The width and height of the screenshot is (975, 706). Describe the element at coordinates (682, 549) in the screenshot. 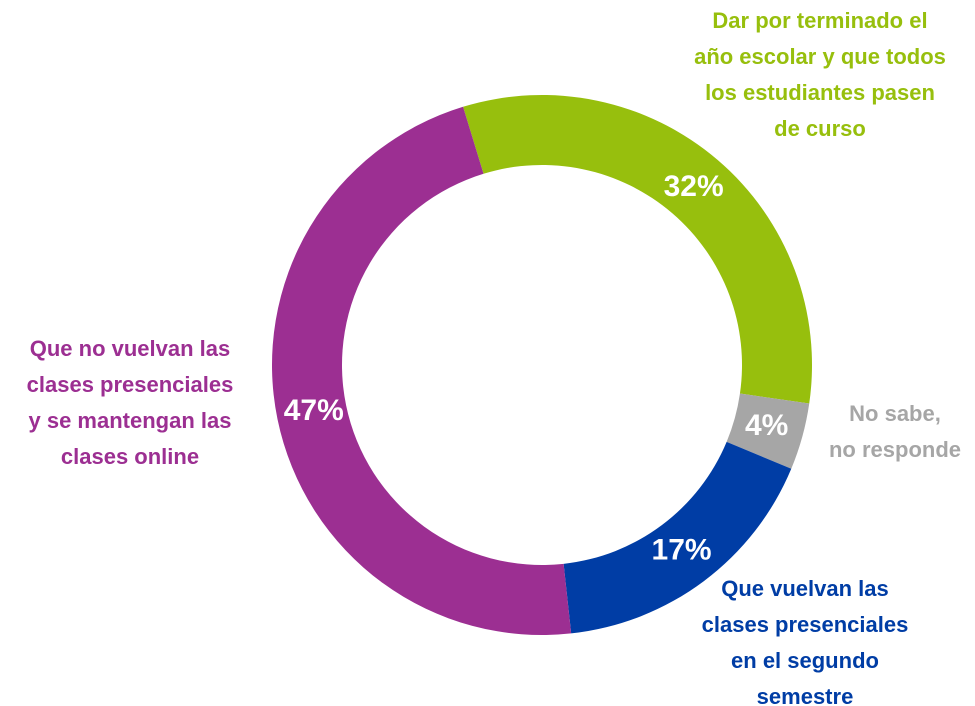

I see `value-label: 17%` at that location.